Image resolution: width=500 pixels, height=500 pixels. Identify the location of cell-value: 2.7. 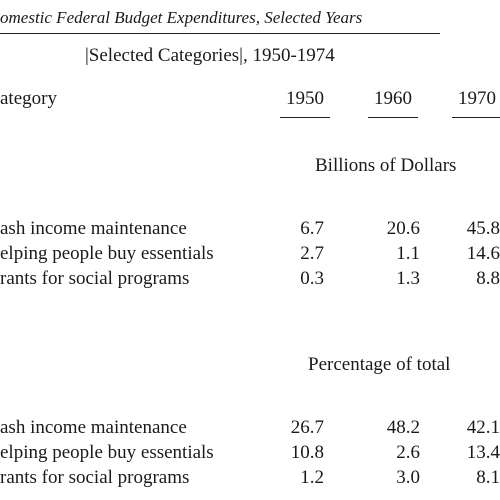
(312, 253).